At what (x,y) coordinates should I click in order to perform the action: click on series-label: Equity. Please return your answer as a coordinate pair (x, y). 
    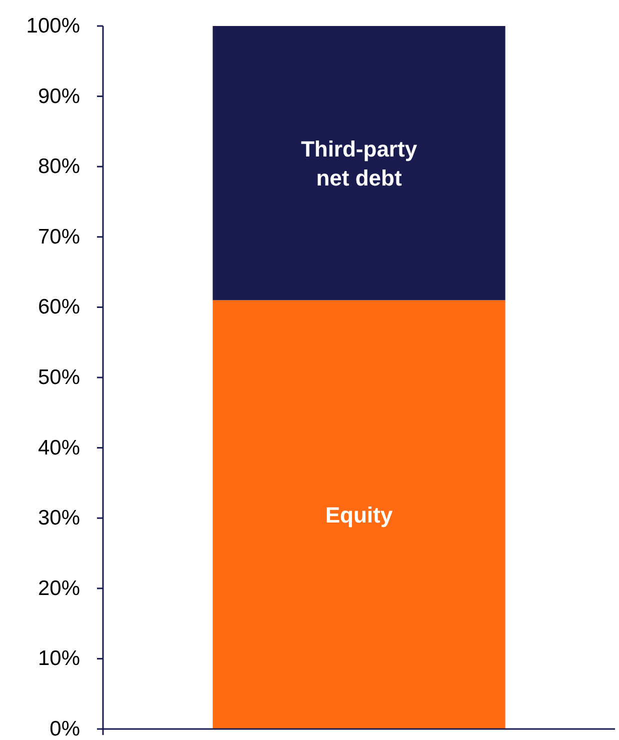
    Looking at the image, I should click on (359, 515).